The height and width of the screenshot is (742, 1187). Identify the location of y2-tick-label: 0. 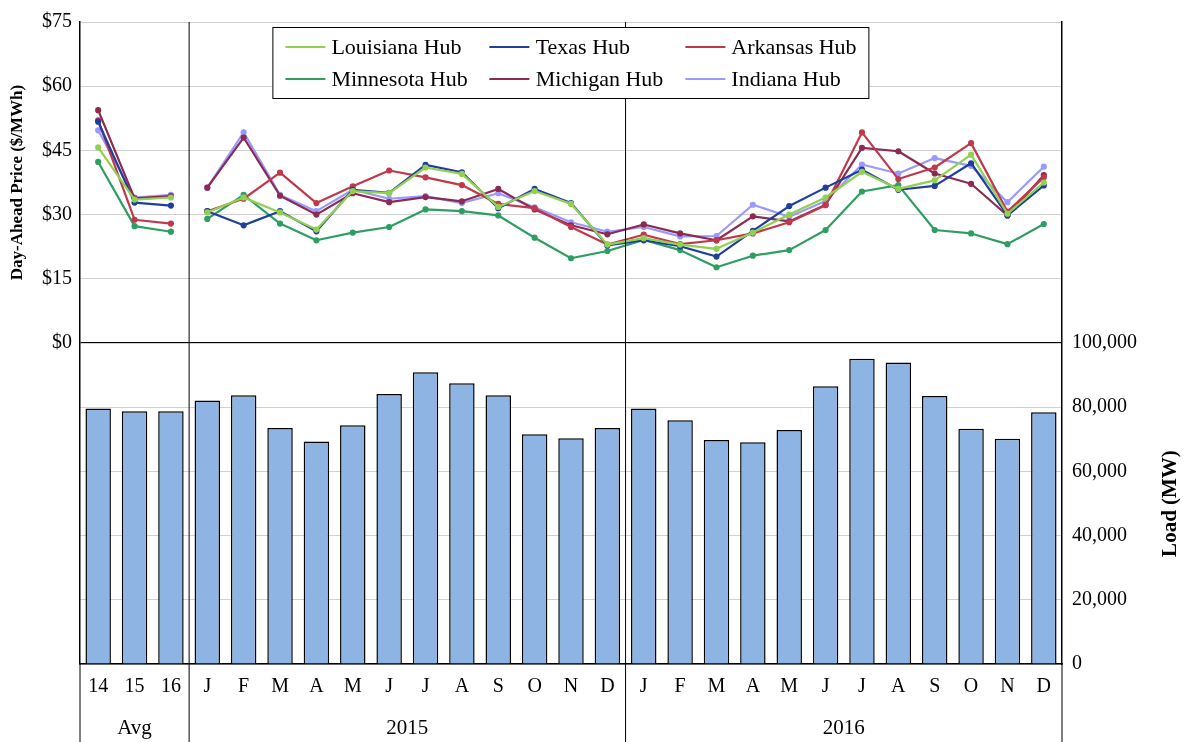
(1077, 662).